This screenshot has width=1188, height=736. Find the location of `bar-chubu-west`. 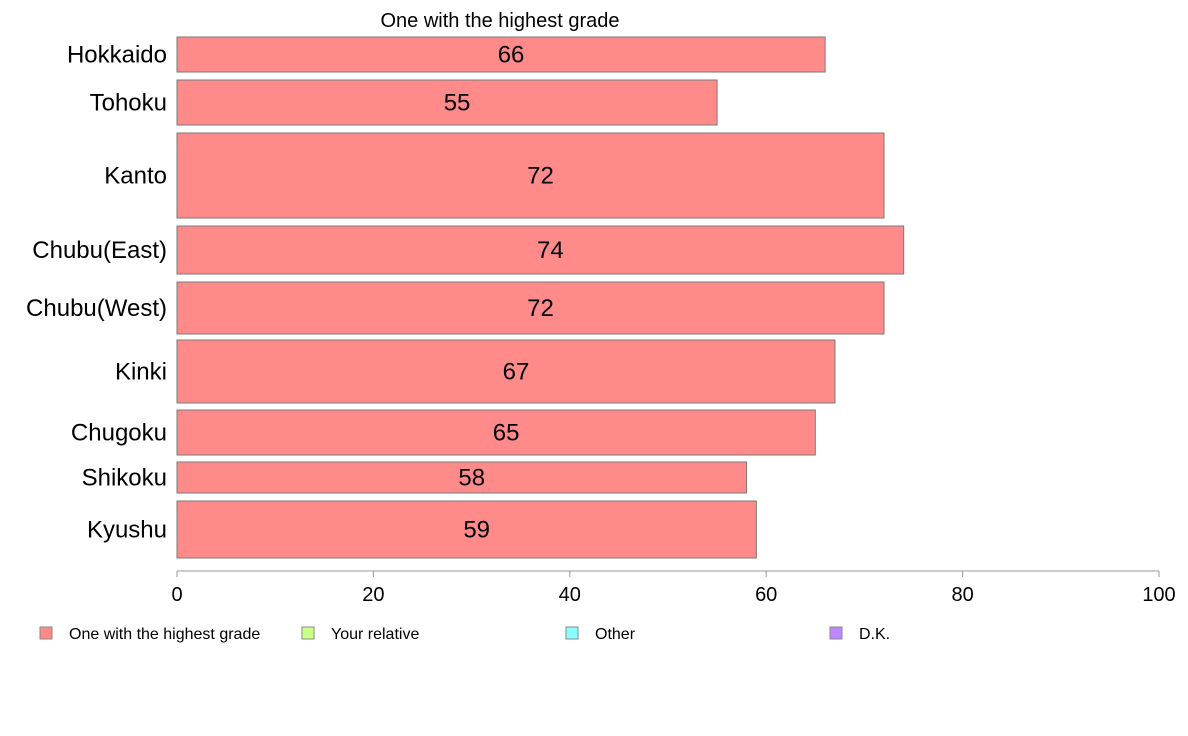

bar-chubu-west is located at coordinates (530, 308).